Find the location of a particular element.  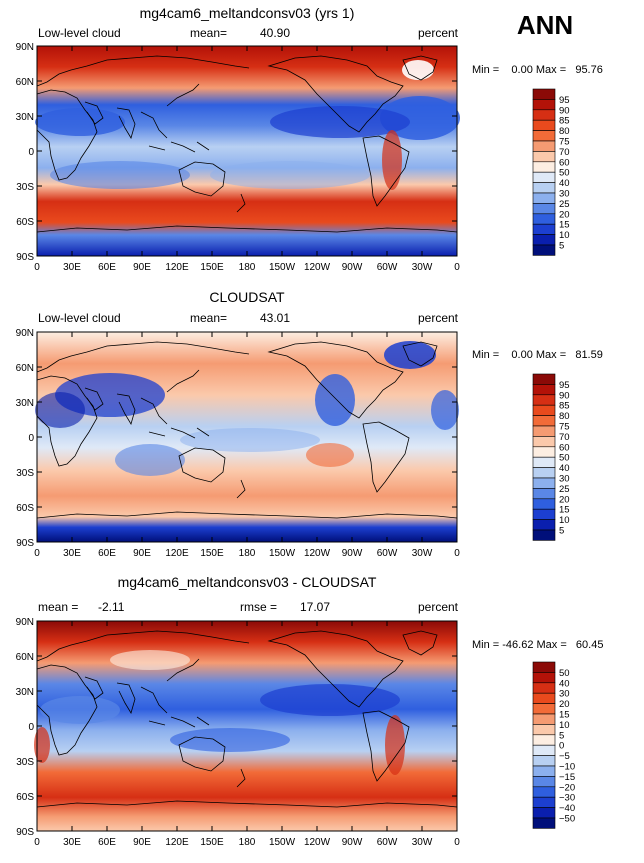

lat-tick-label: 30S is located at coordinates (25, 762).